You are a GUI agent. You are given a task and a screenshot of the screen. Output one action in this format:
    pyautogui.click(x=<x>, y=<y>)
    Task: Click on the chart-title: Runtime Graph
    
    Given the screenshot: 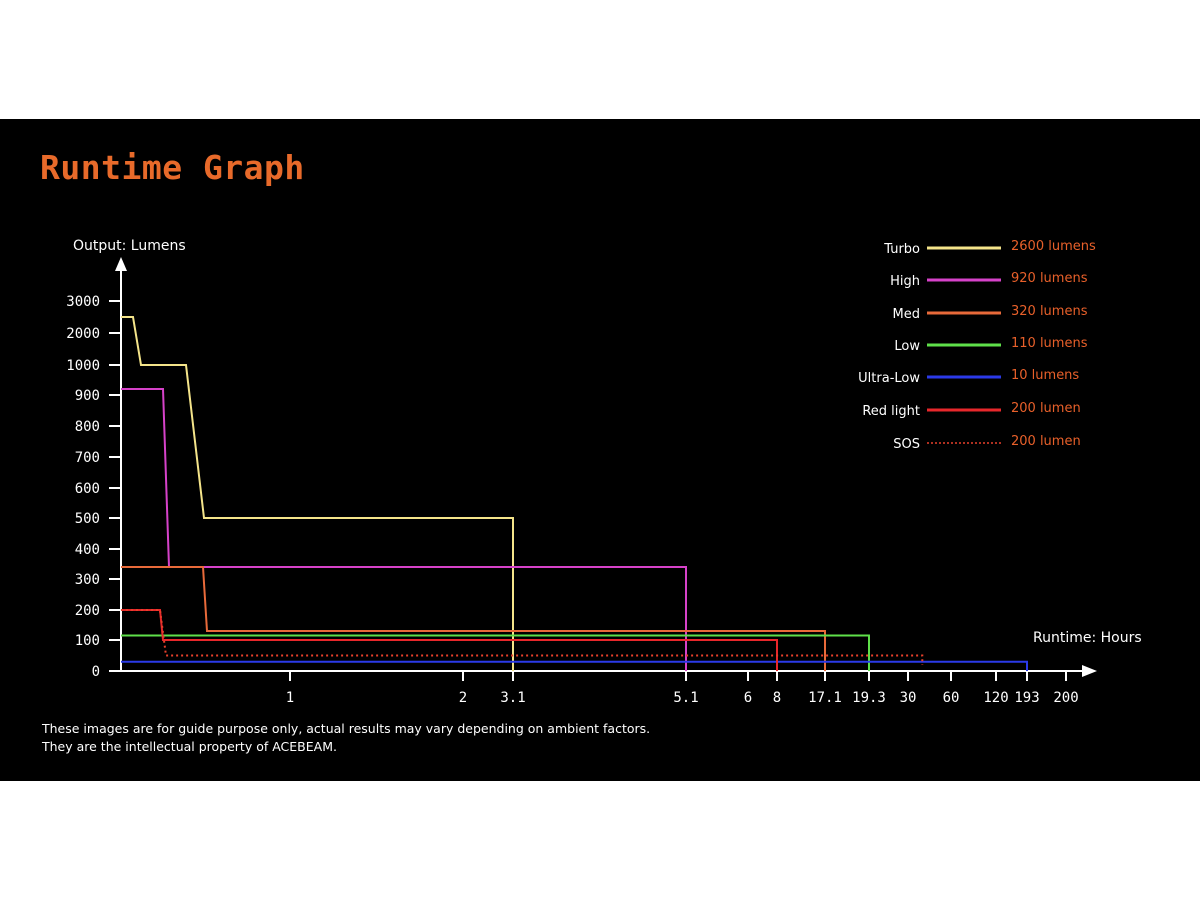 What is the action you would take?
    pyautogui.click(x=172, y=167)
    